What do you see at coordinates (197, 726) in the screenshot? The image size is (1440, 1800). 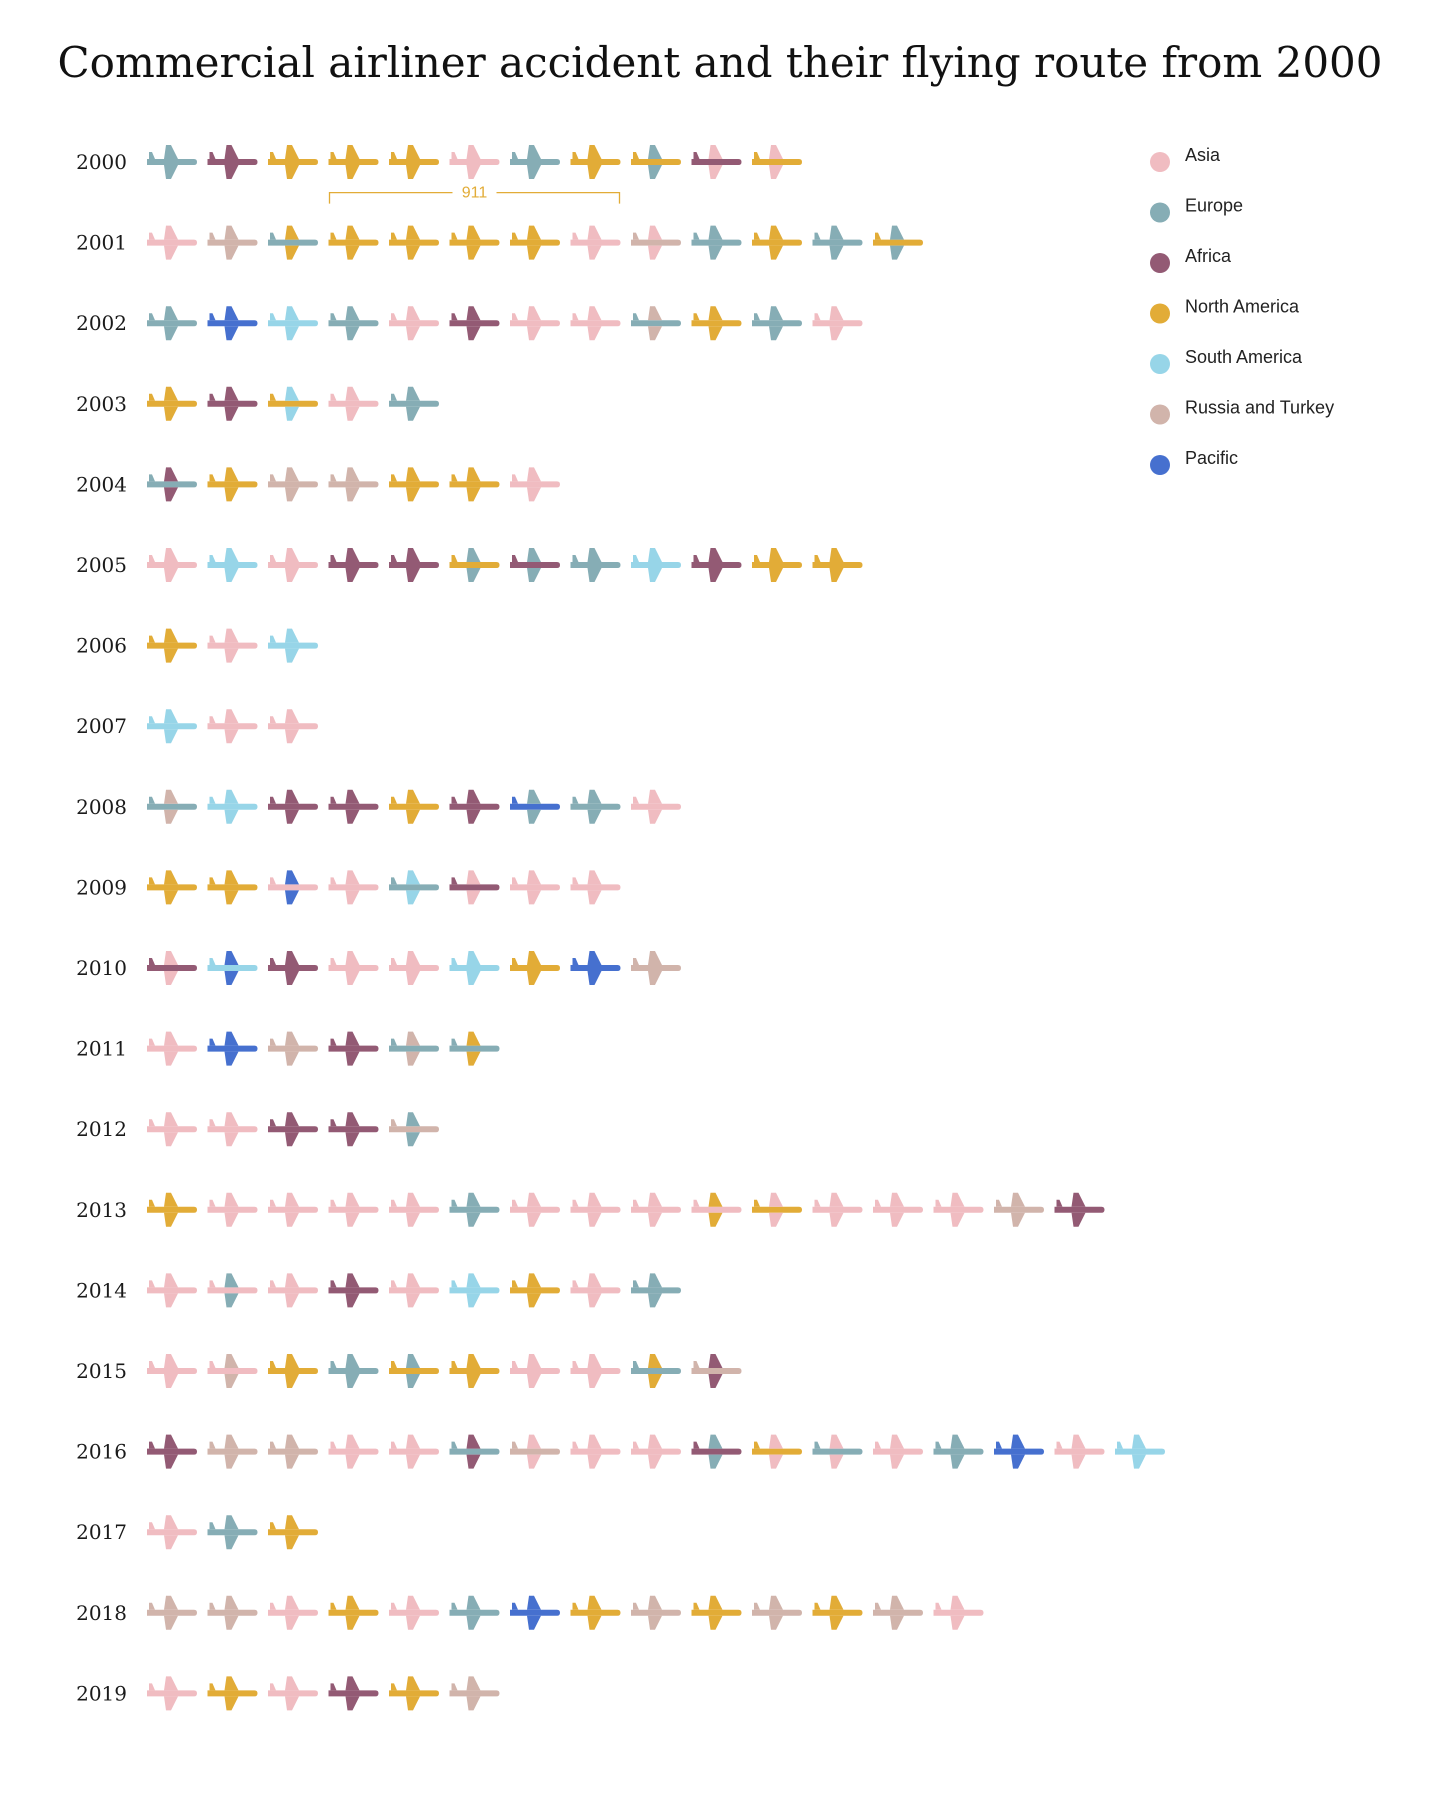 I see `row-2007: 2007` at bounding box center [197, 726].